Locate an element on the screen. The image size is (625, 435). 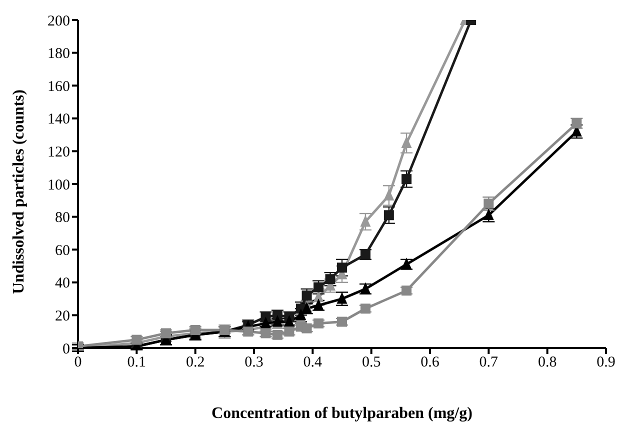
x-tick-label: 0.1 is located at coordinates (136, 362).